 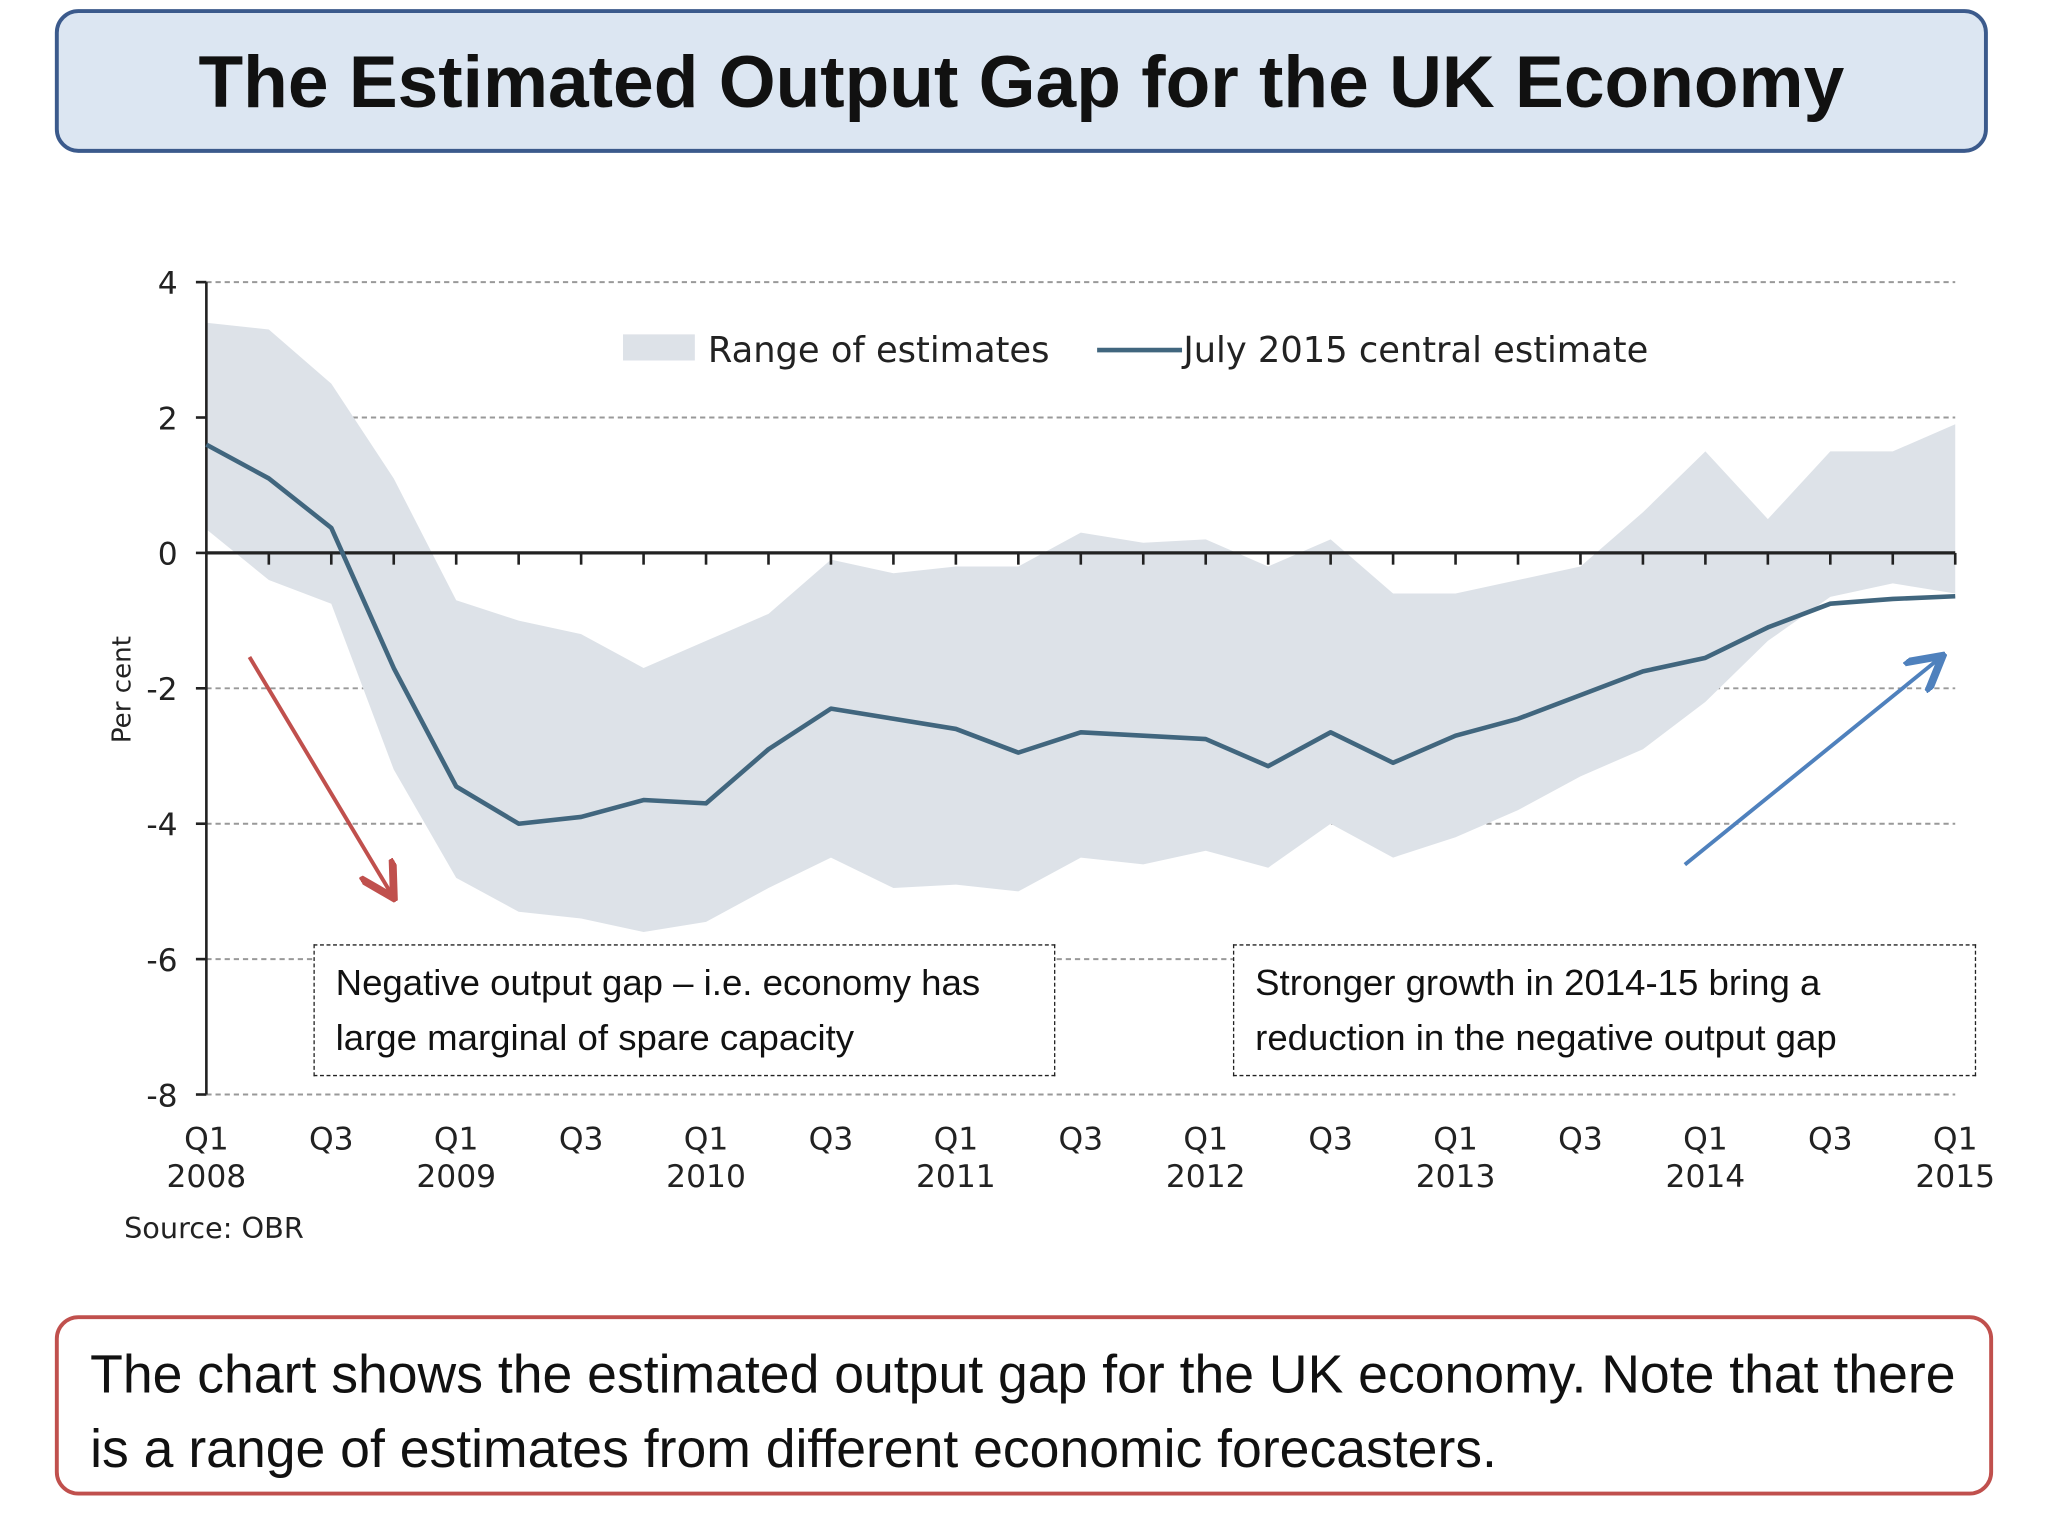 I want to click on x-tick-label-year: 2014, so click(x=1706, y=1177).